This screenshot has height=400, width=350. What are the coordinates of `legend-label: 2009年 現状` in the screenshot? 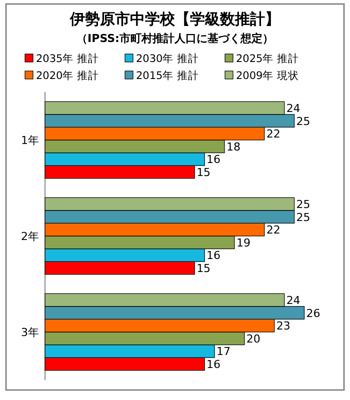 It's located at (268, 76).